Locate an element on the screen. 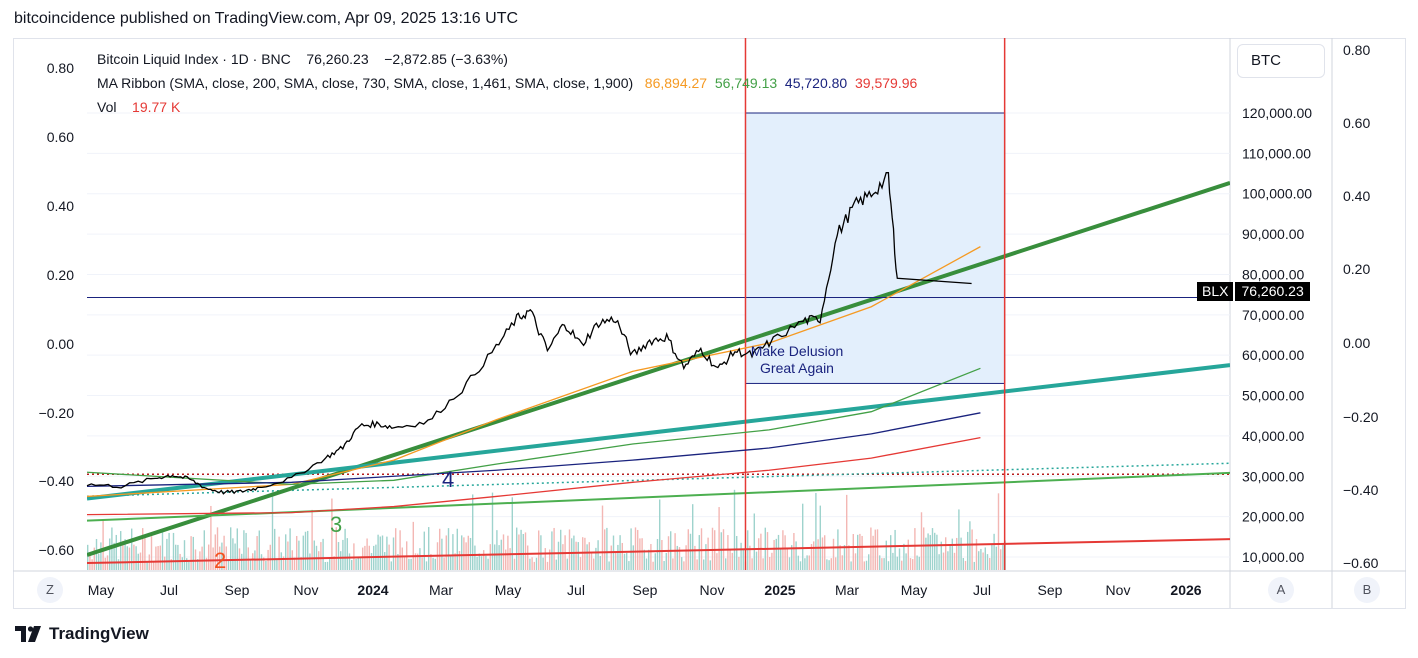 Image resolution: width=1418 pixels, height=658 pixels. oscillator-right-label: −0.20 is located at coordinates (1361, 417).